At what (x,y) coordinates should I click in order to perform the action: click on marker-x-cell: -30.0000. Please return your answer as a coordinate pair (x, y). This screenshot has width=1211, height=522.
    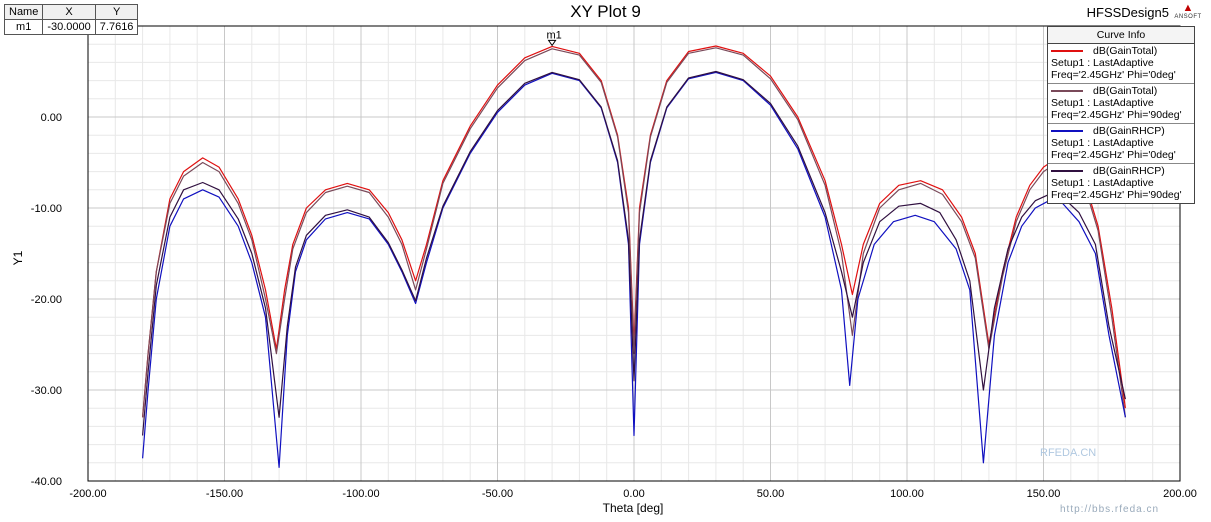
    Looking at the image, I should click on (69, 27).